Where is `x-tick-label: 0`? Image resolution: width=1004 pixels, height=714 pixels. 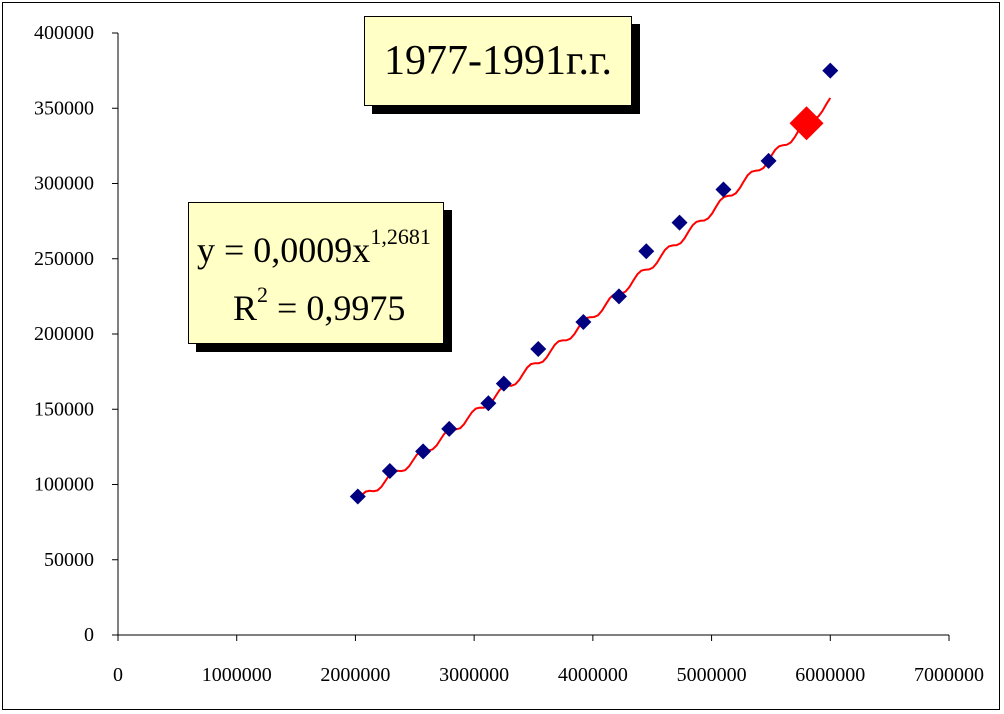 x-tick-label: 0 is located at coordinates (118, 675).